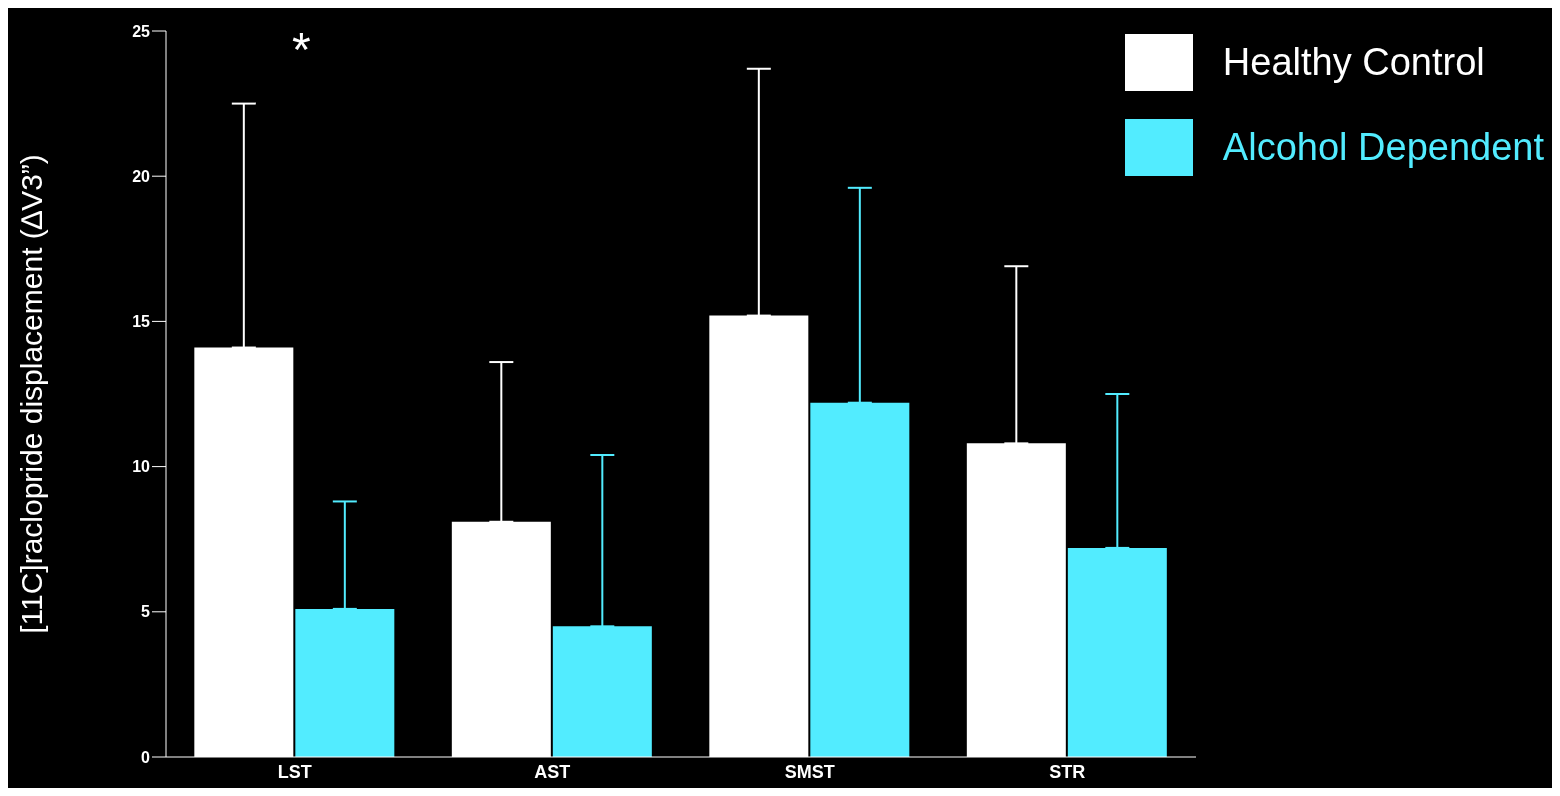 This screenshot has height=796, width=1560. Describe the element at coordinates (31, 394) in the screenshot. I see `y-axis-title: [11C]raclopride displacement (∆V3”)` at that location.